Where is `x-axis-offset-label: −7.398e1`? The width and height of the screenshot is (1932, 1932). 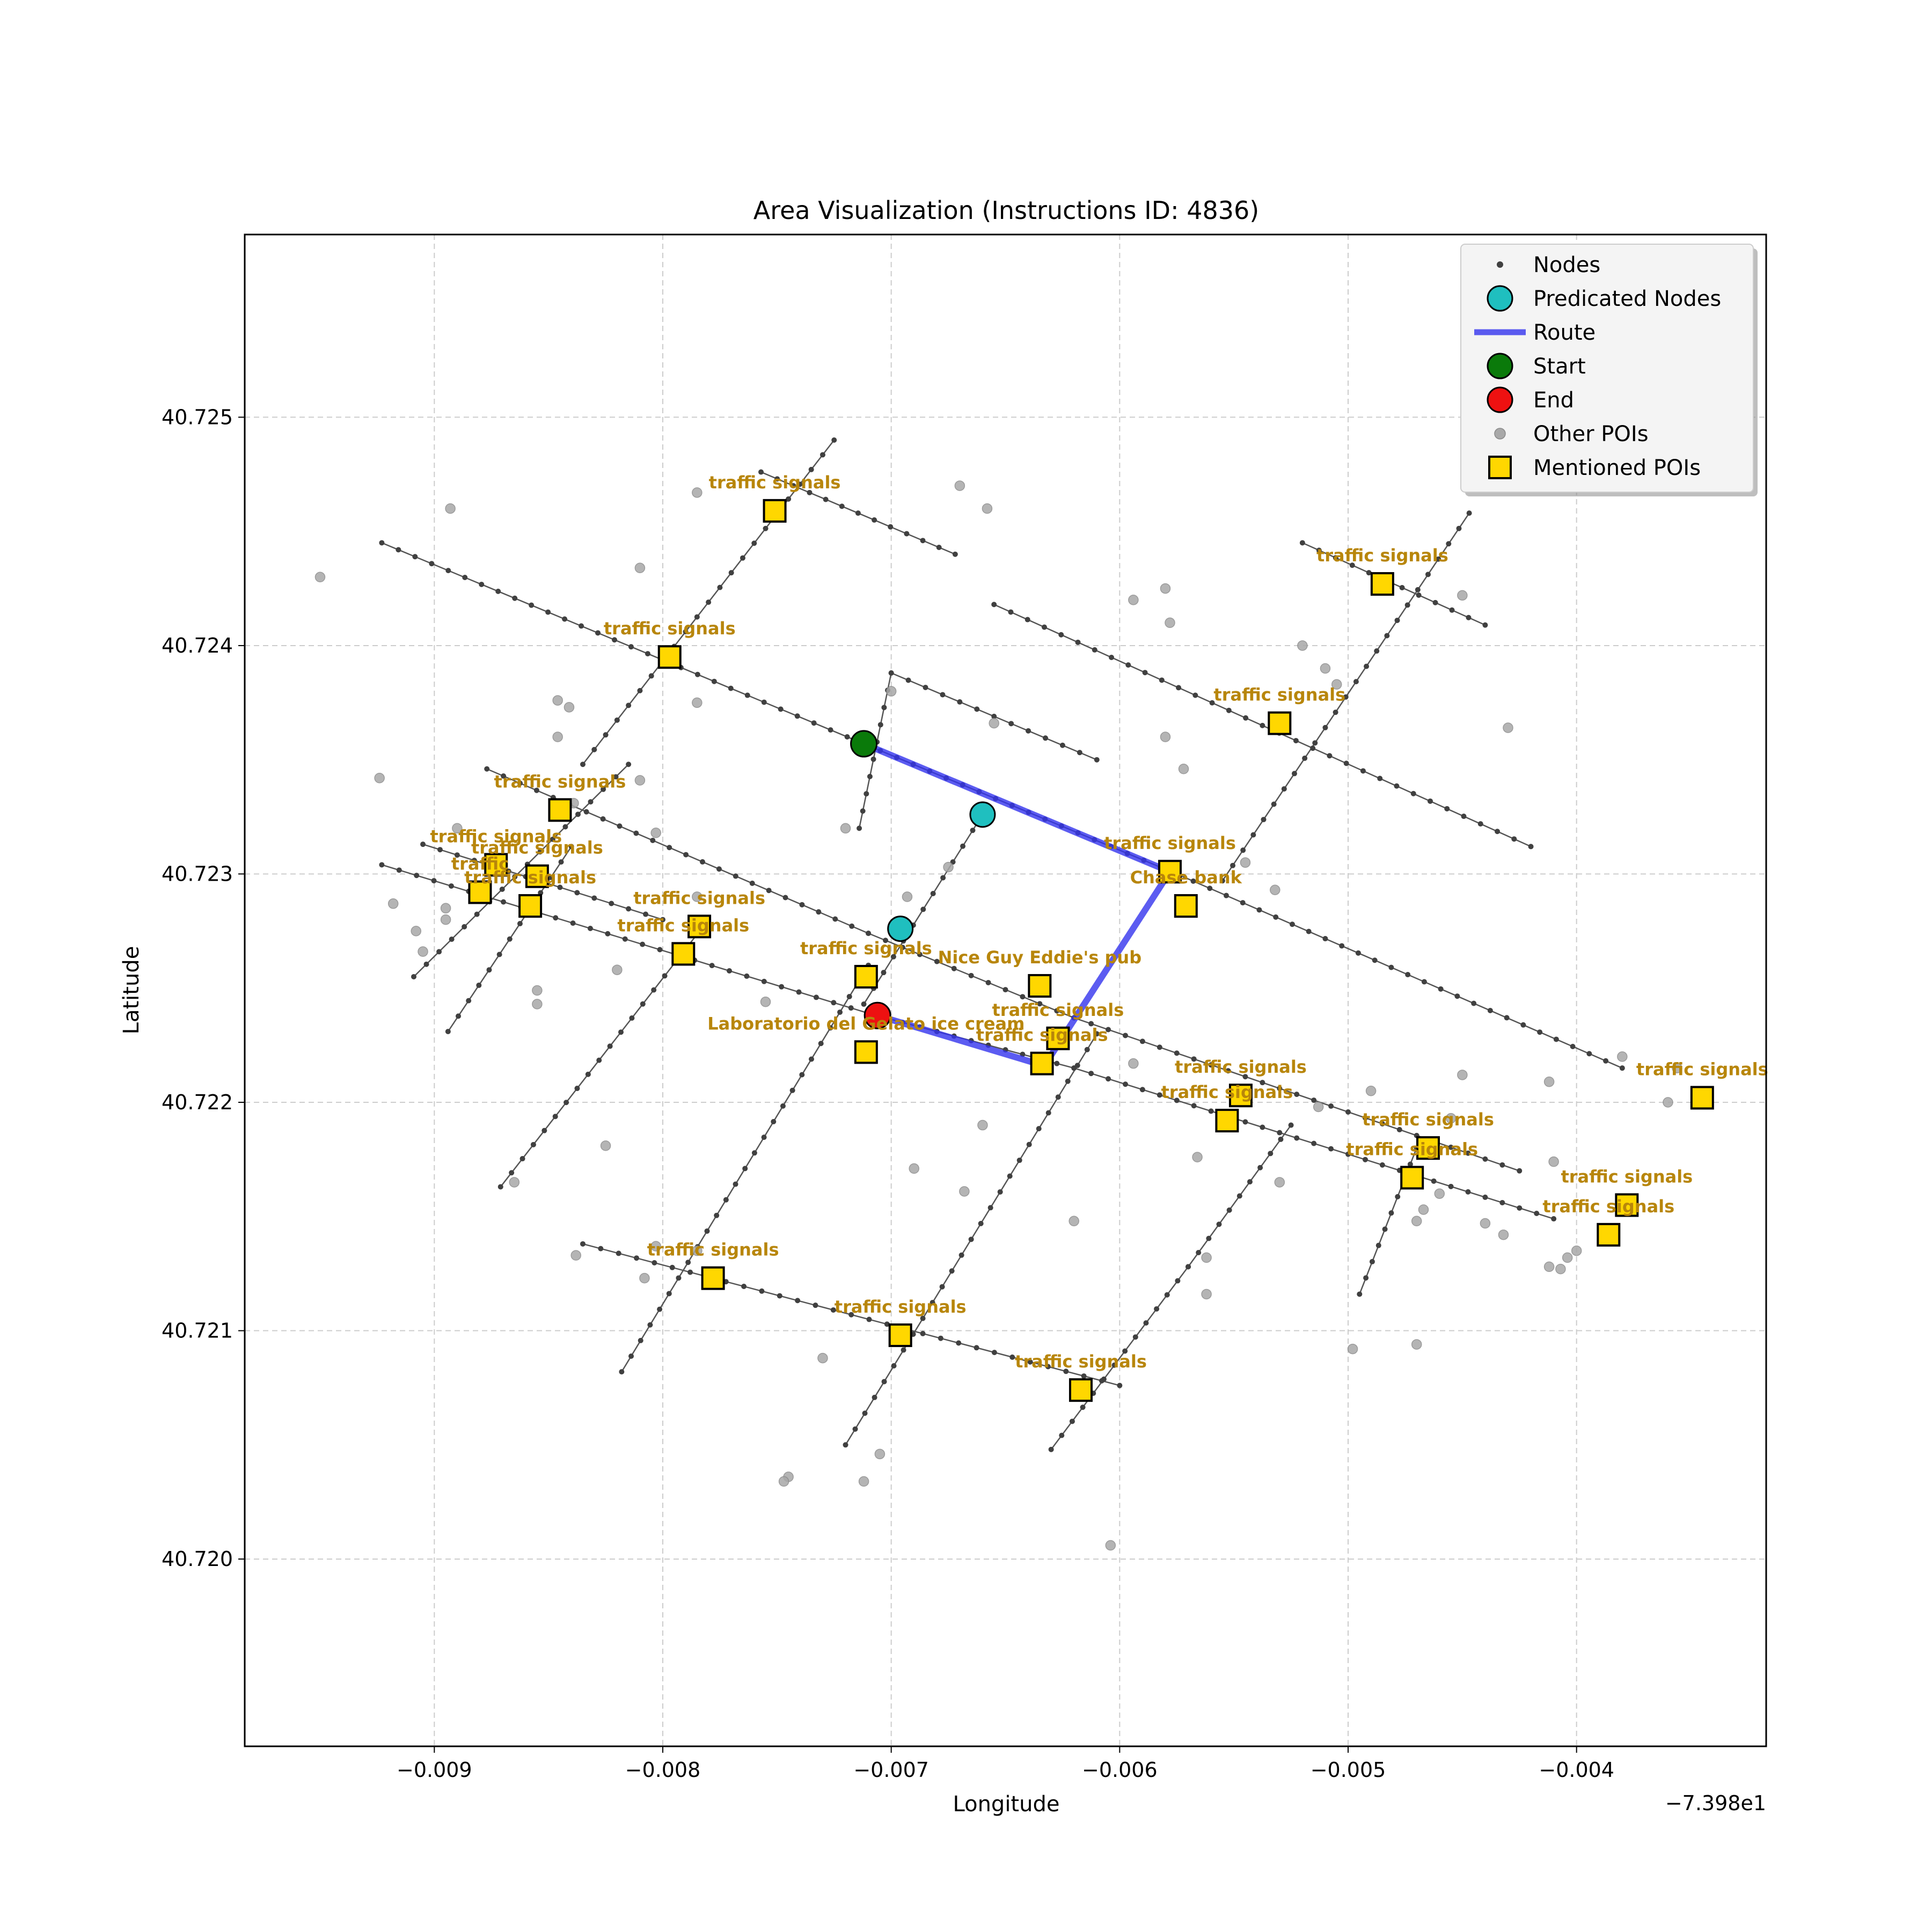 x-axis-offset-label: −7.398e1 is located at coordinates (1715, 1803).